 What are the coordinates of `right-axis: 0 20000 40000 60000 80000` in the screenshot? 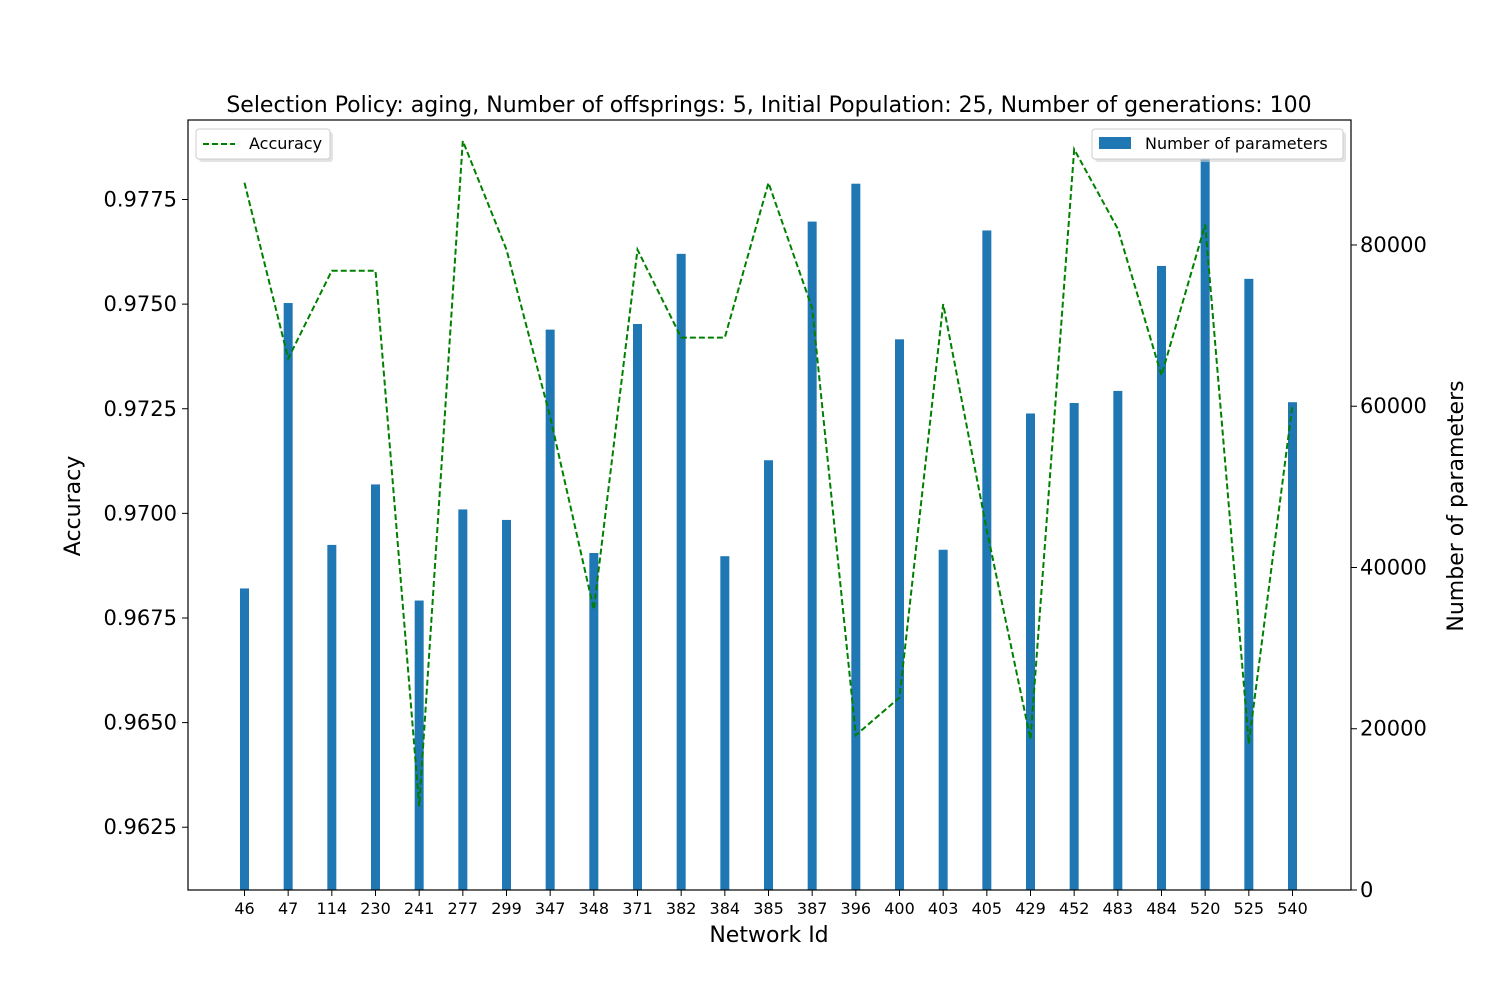 It's located at (1389, 567).